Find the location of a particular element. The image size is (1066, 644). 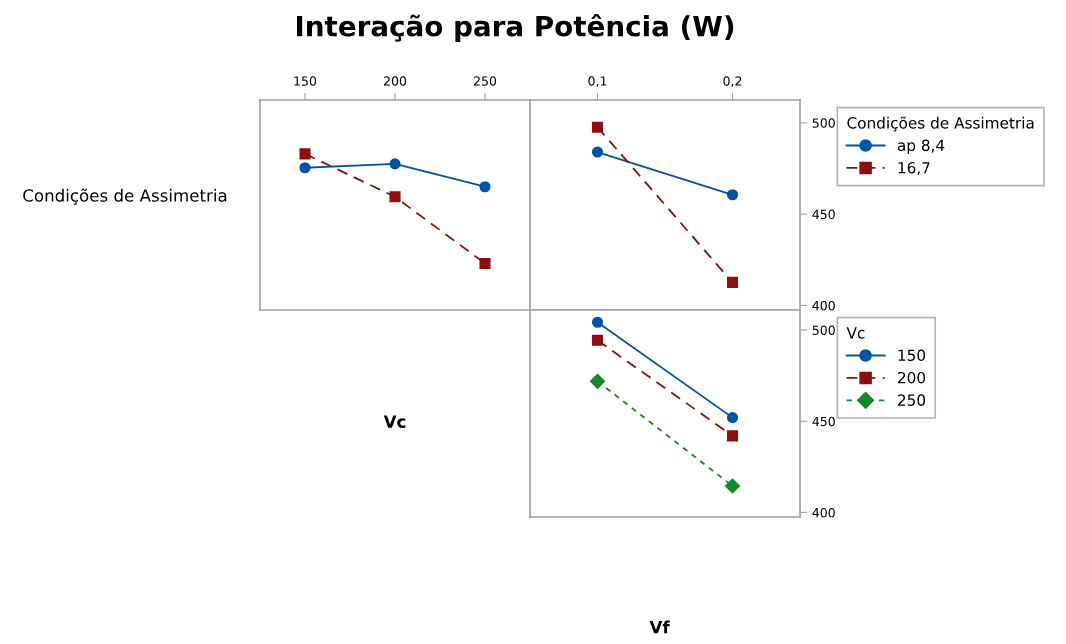

x-tick-label: 0,2 is located at coordinates (732, 82).